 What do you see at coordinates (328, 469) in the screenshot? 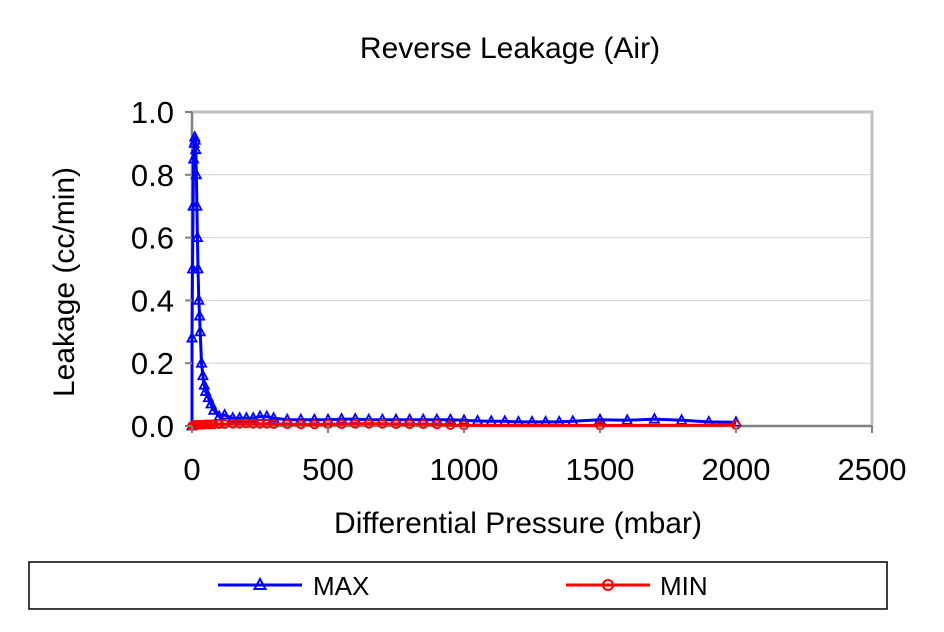
I see `x-tick-label: 500` at bounding box center [328, 469].